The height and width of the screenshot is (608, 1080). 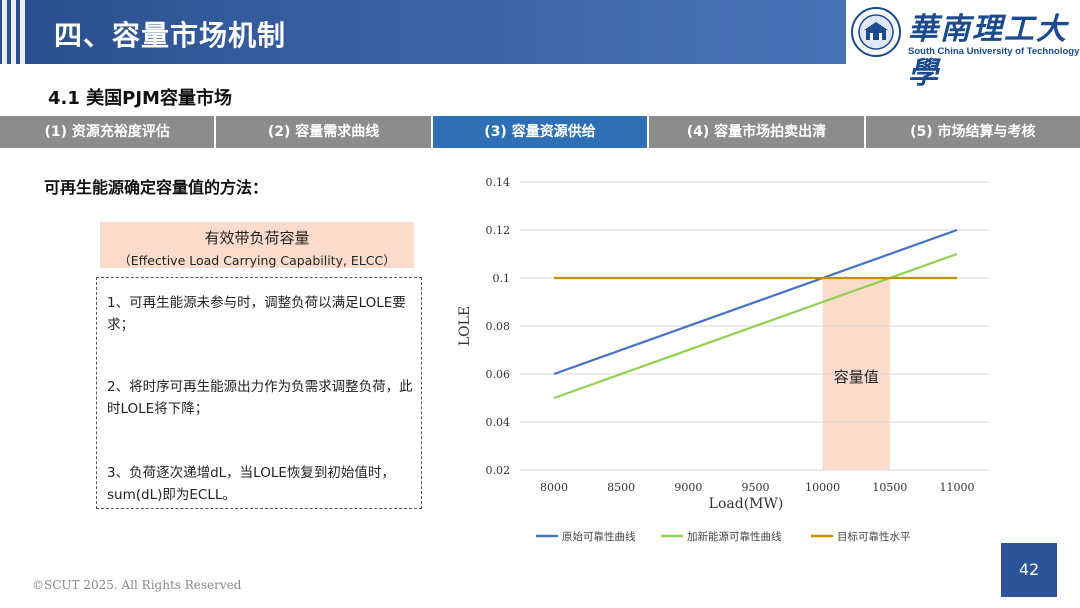 I want to click on y-tick-label: 0.04, so click(x=498, y=422).